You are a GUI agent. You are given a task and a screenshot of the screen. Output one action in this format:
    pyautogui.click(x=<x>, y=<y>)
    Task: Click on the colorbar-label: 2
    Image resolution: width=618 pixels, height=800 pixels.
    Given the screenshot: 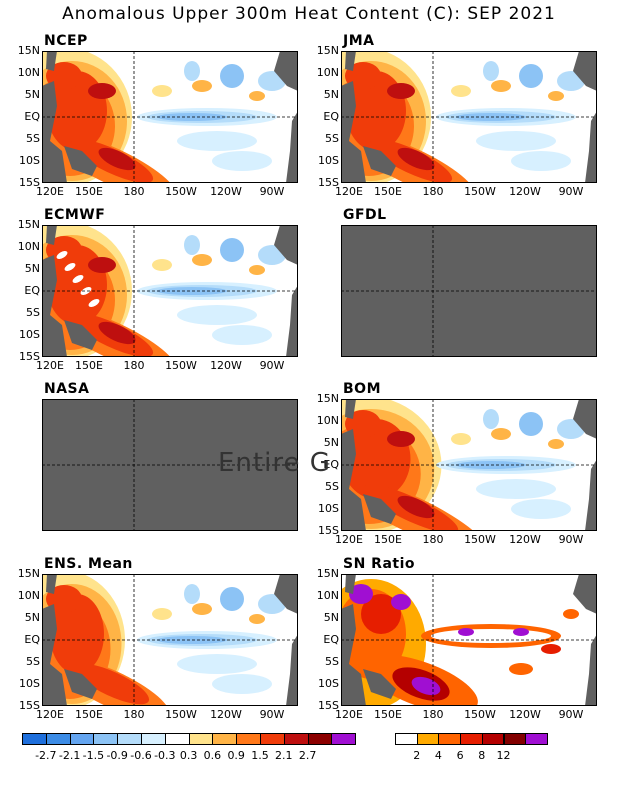 What is the action you would take?
    pyautogui.click(x=417, y=755)
    